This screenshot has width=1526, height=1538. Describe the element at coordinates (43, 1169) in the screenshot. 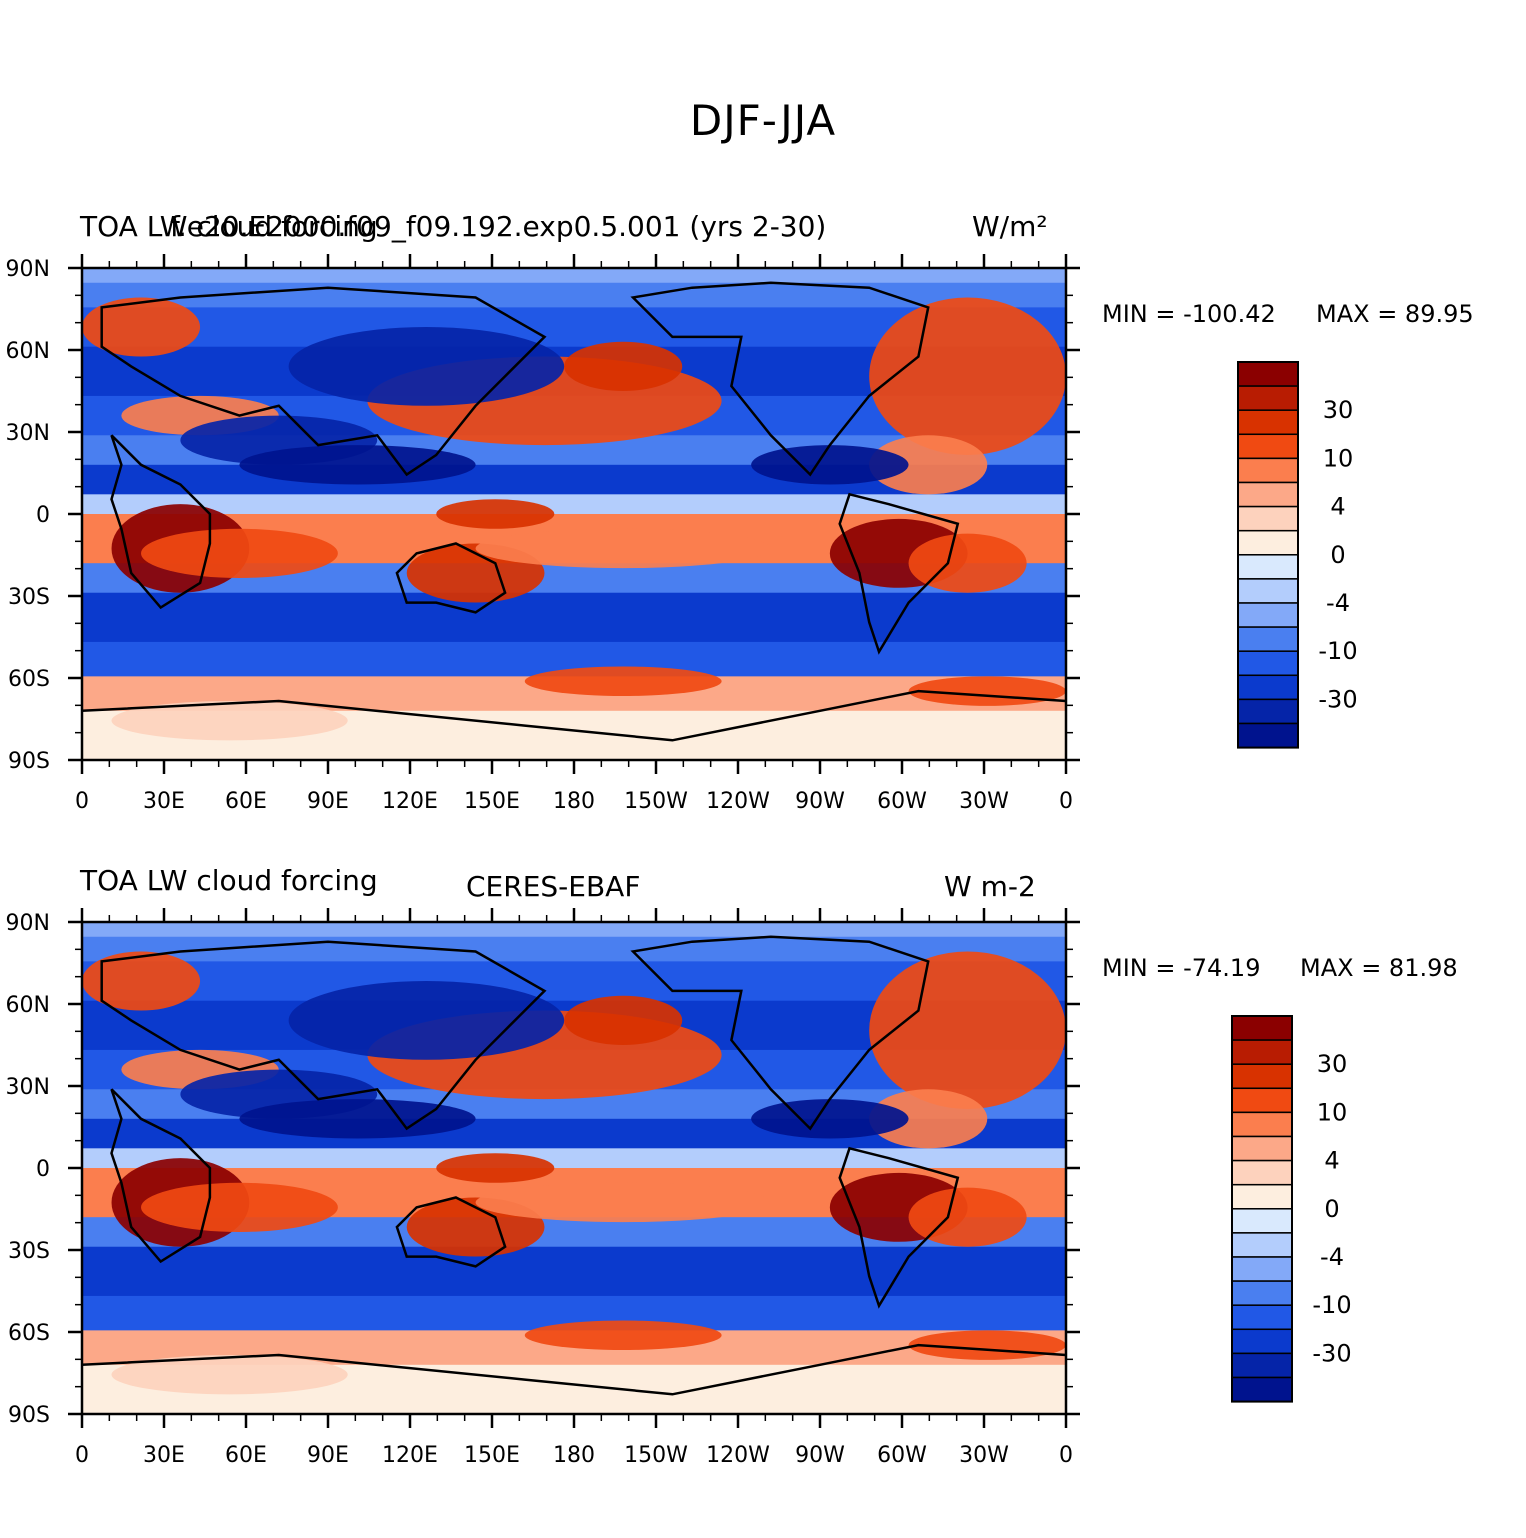

I see `lat-tick-label: 0` at that location.